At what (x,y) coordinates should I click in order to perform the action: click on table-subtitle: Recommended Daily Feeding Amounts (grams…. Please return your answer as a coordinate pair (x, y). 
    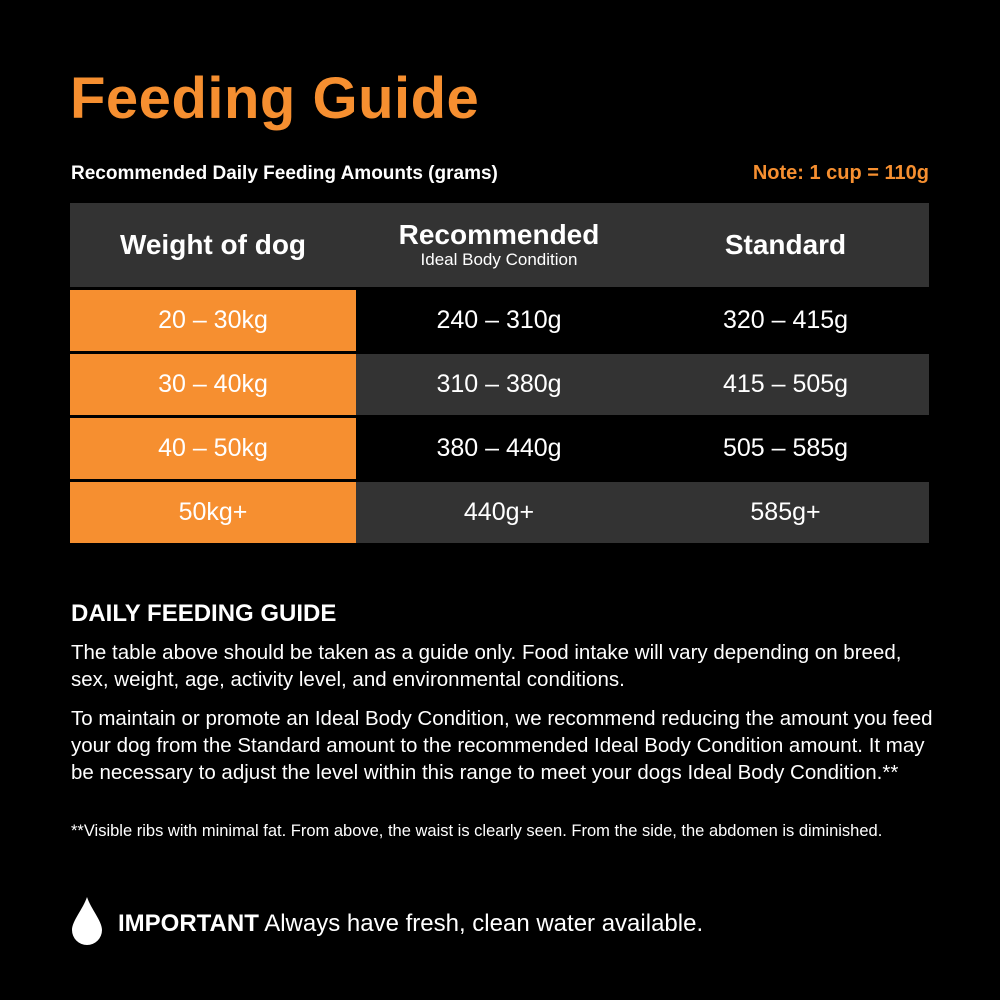
    Looking at the image, I should click on (284, 173).